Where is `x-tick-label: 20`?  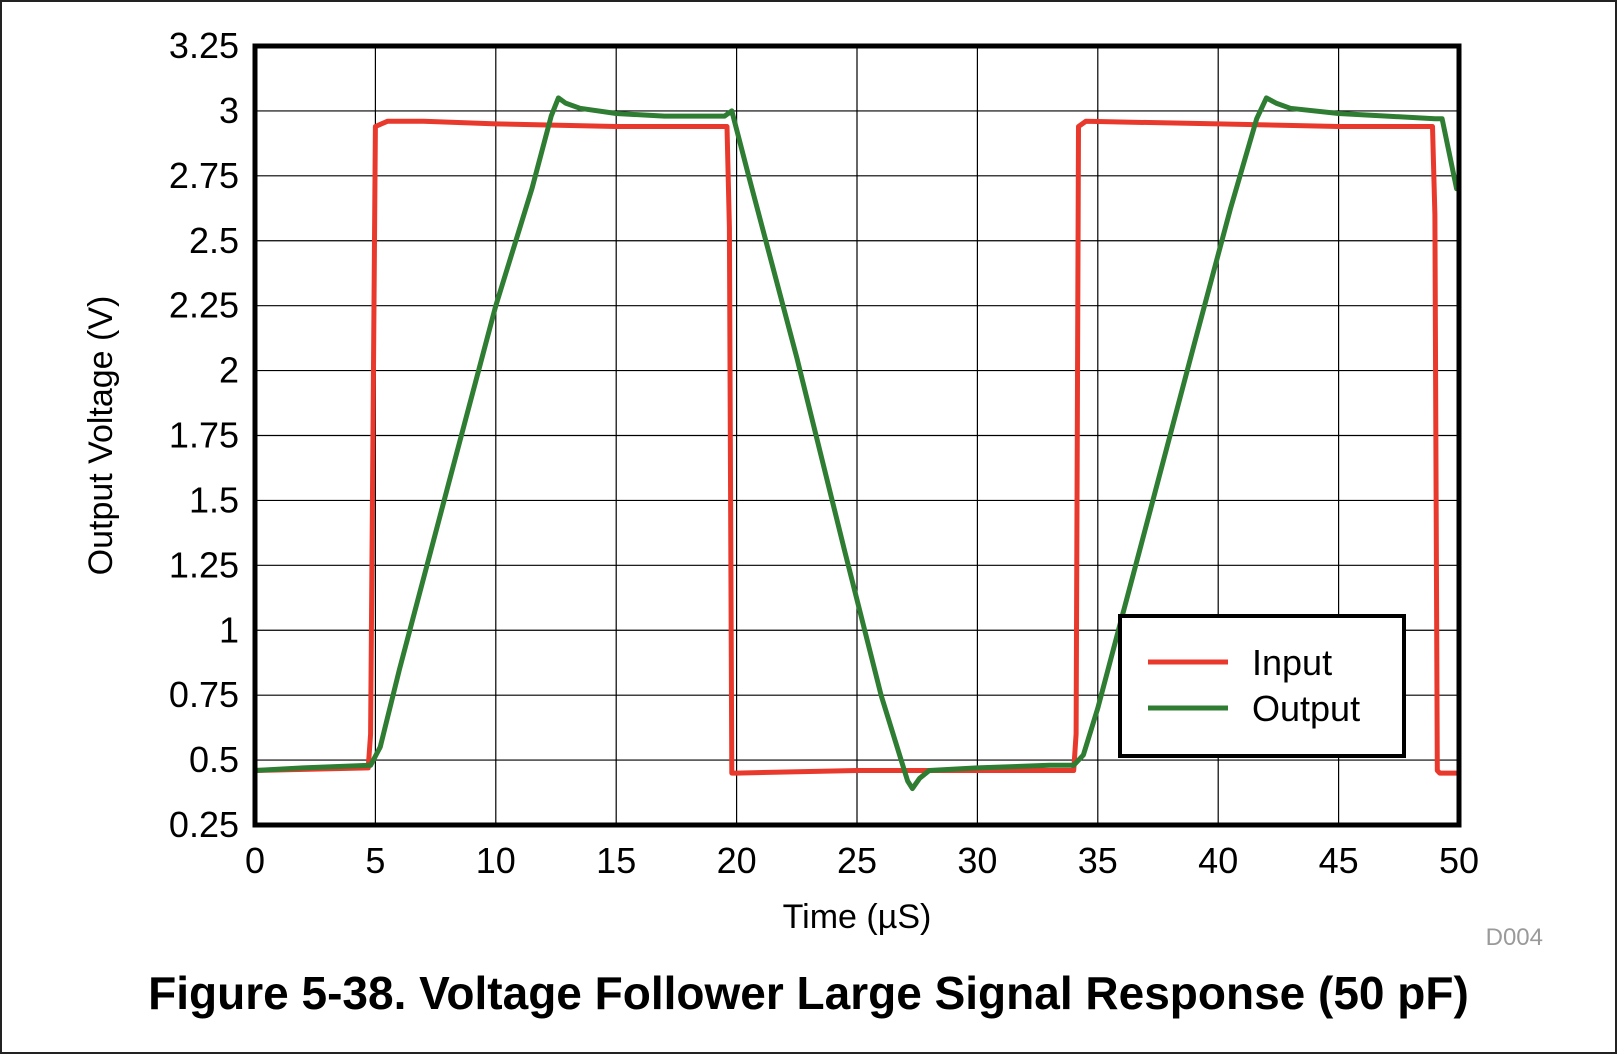
x-tick-label: 20 is located at coordinates (737, 860).